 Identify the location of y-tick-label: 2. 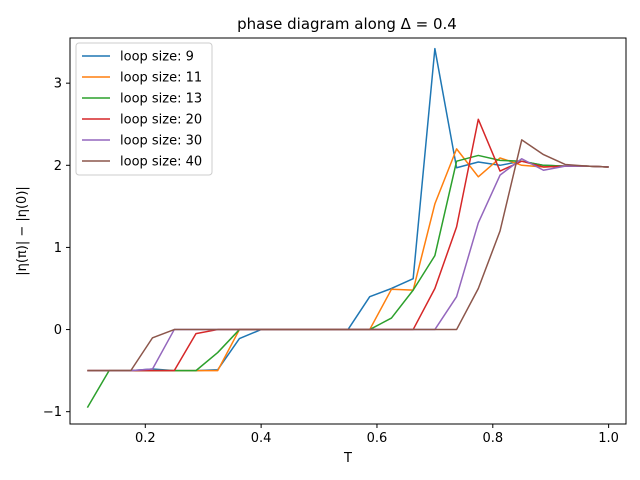
(58, 166).